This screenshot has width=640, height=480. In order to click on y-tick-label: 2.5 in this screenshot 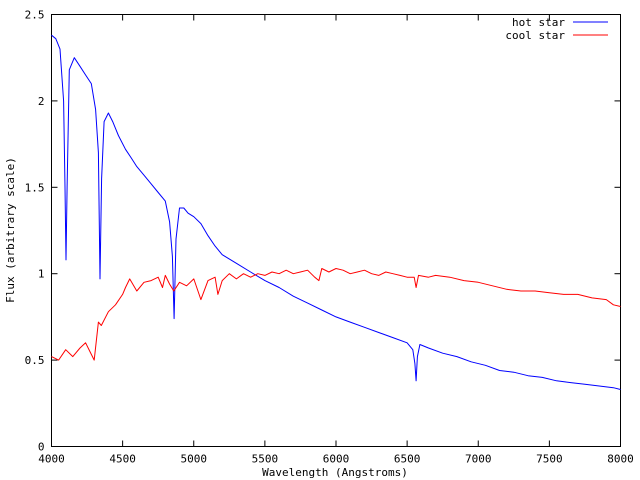, I will do `click(35, 15)`.